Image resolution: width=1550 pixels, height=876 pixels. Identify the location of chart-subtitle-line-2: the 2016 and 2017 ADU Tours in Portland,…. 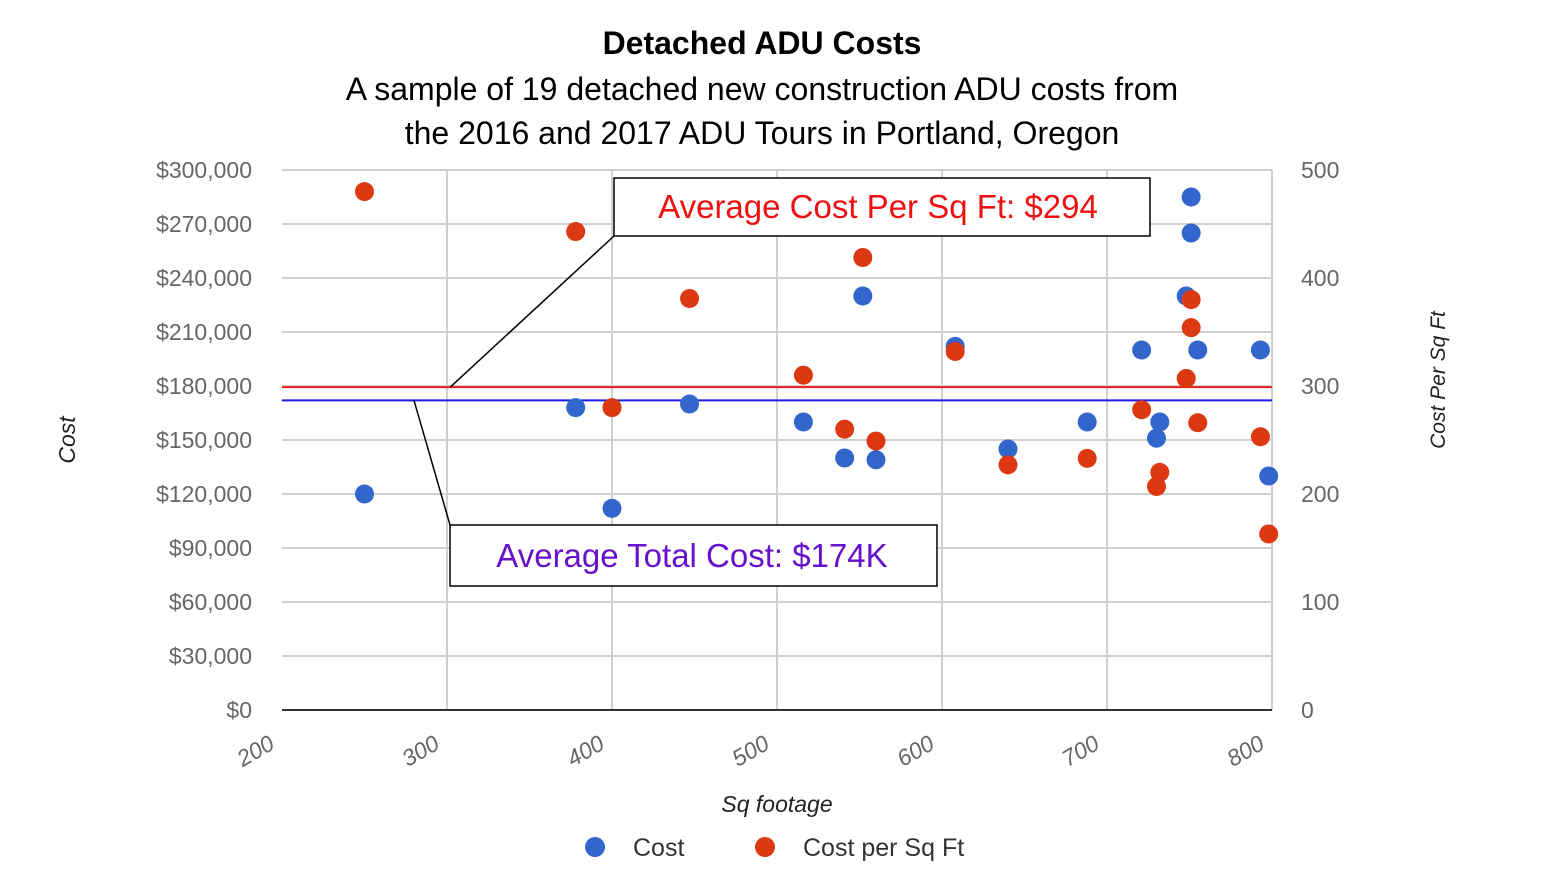
(762, 133).